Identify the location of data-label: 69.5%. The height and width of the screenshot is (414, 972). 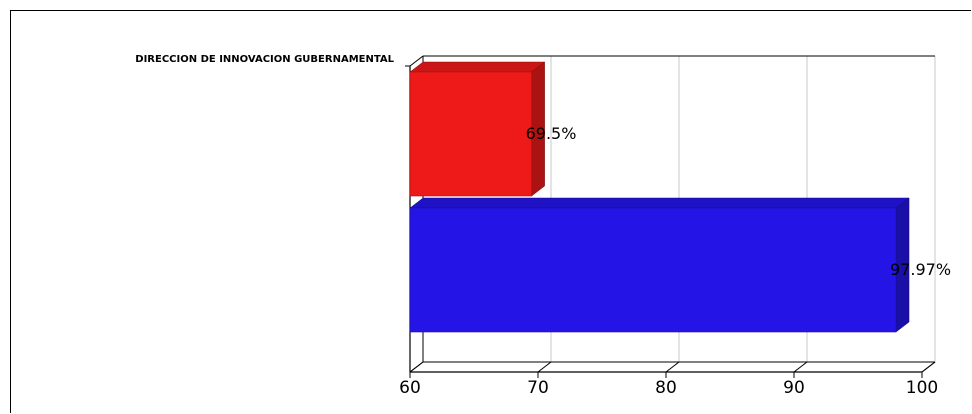
(551, 133).